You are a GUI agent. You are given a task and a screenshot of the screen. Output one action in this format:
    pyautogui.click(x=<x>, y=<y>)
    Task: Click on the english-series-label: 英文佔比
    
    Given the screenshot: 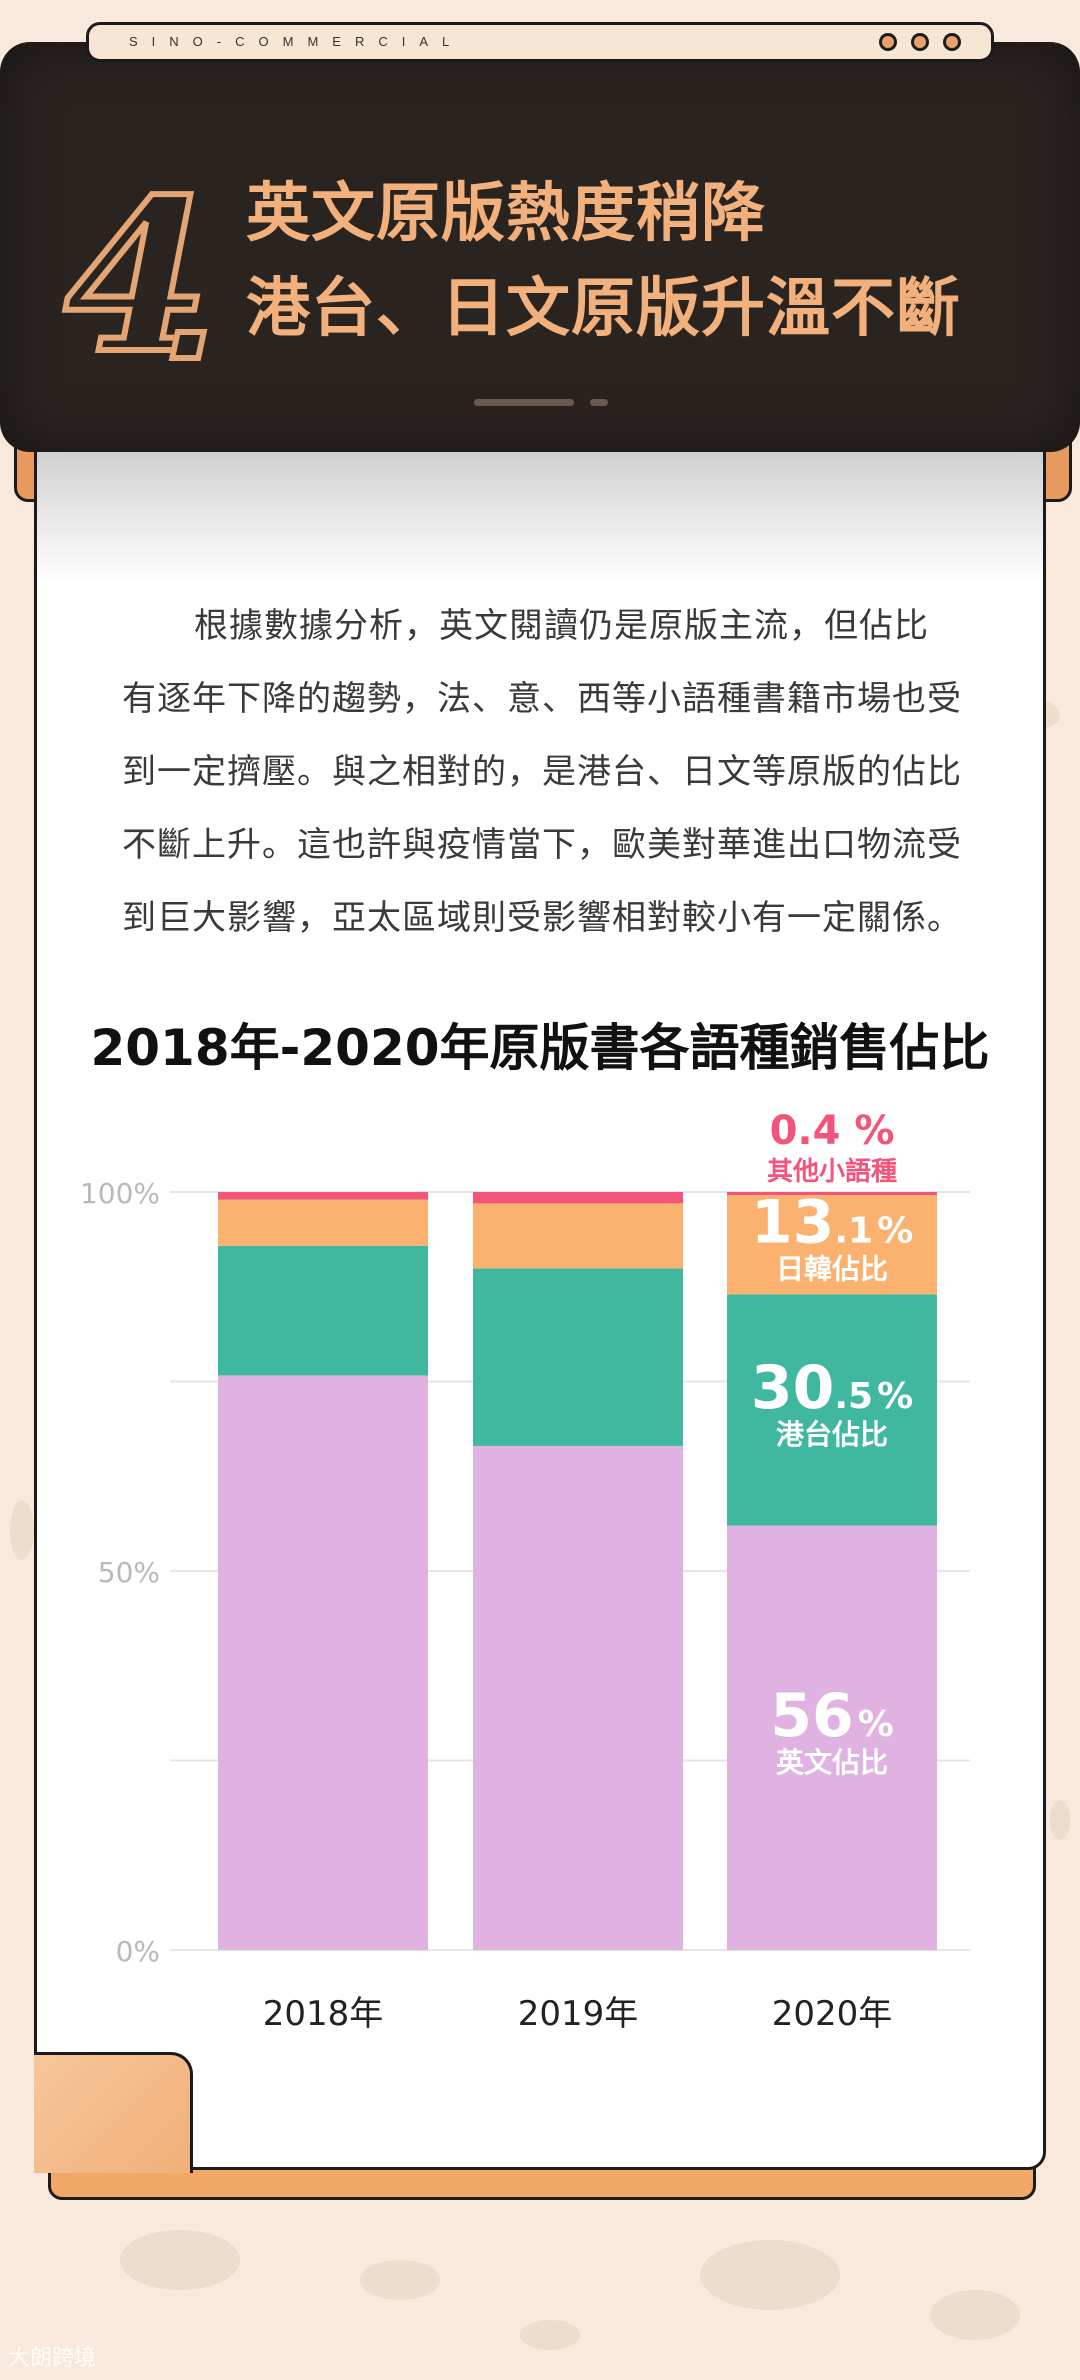 What is the action you would take?
    pyautogui.click(x=832, y=1762)
    